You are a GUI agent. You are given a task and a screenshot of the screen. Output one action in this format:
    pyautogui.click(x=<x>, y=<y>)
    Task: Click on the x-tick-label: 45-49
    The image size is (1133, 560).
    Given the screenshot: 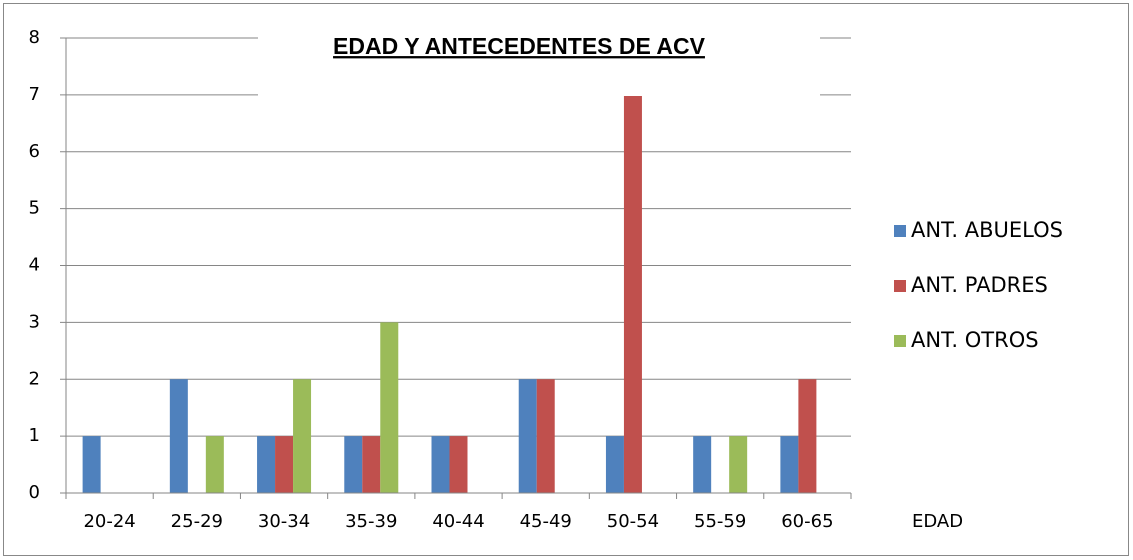 What is the action you would take?
    pyautogui.click(x=546, y=521)
    